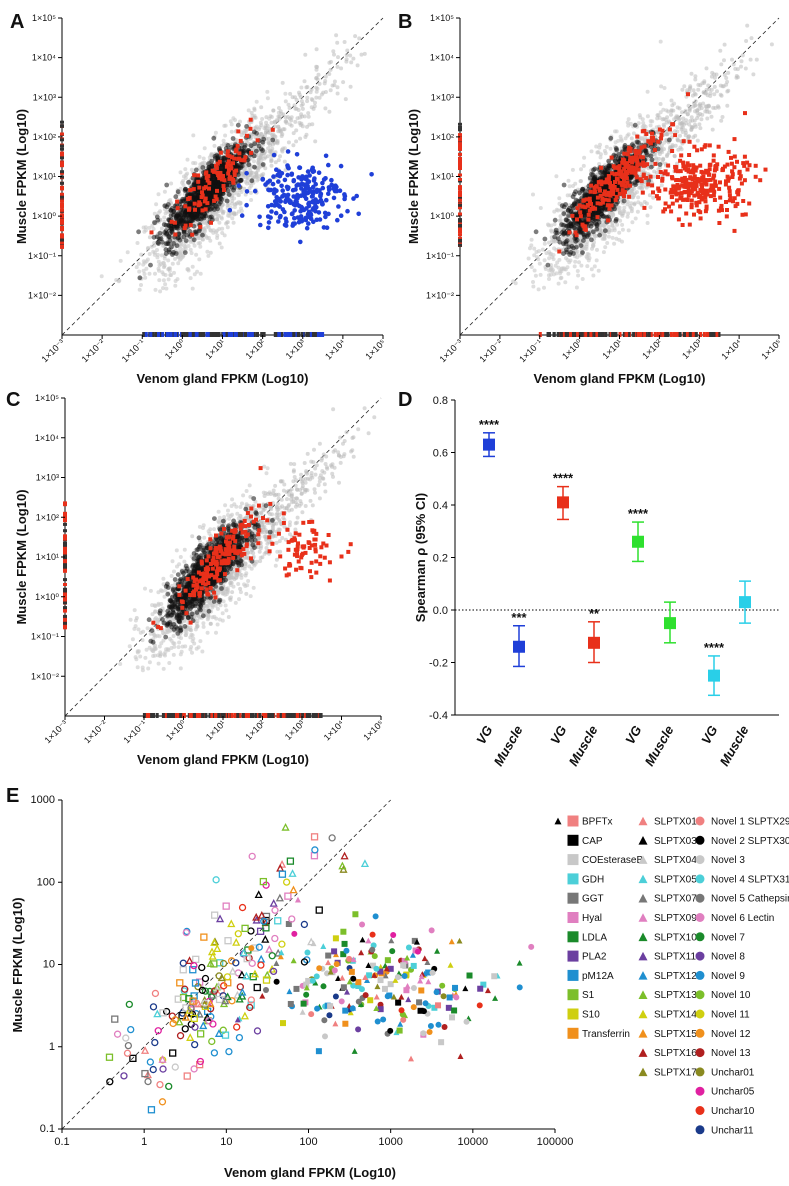 The image size is (789, 1186). What do you see at coordinates (256, 349) in the screenshot?
I see `x-tick-label: 1×10²` at bounding box center [256, 349].